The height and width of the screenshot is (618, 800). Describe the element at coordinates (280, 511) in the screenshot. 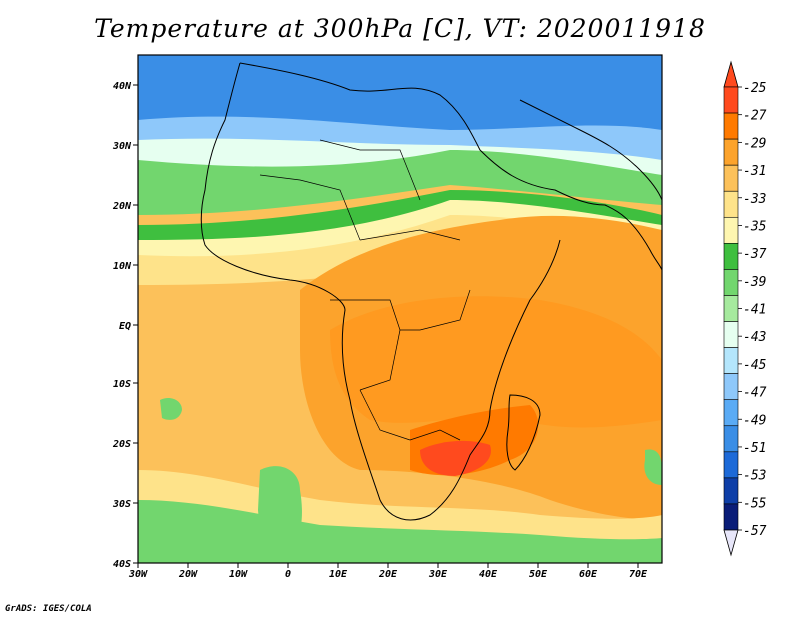

I see `blob-south-atlantic` at that location.